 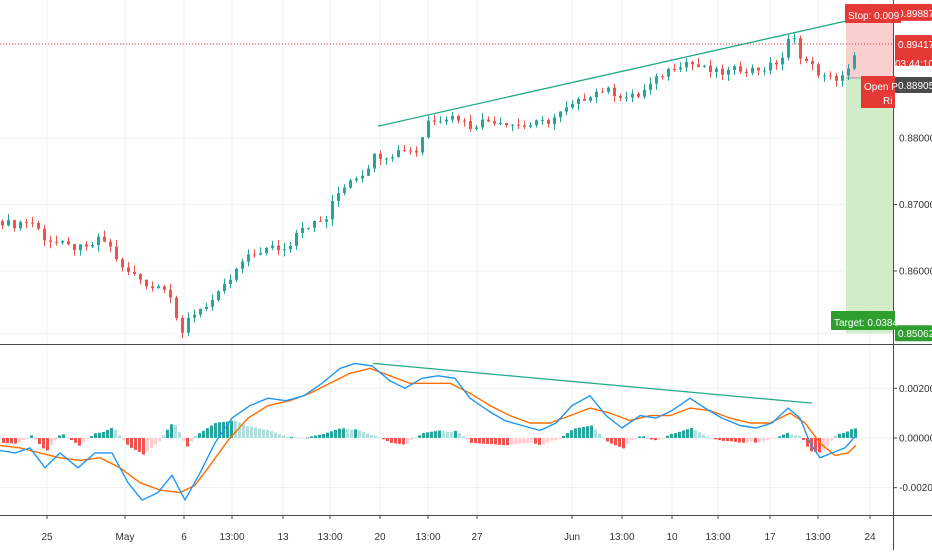 What do you see at coordinates (283, 537) in the screenshot?
I see `time-tick-label: 13` at bounding box center [283, 537].